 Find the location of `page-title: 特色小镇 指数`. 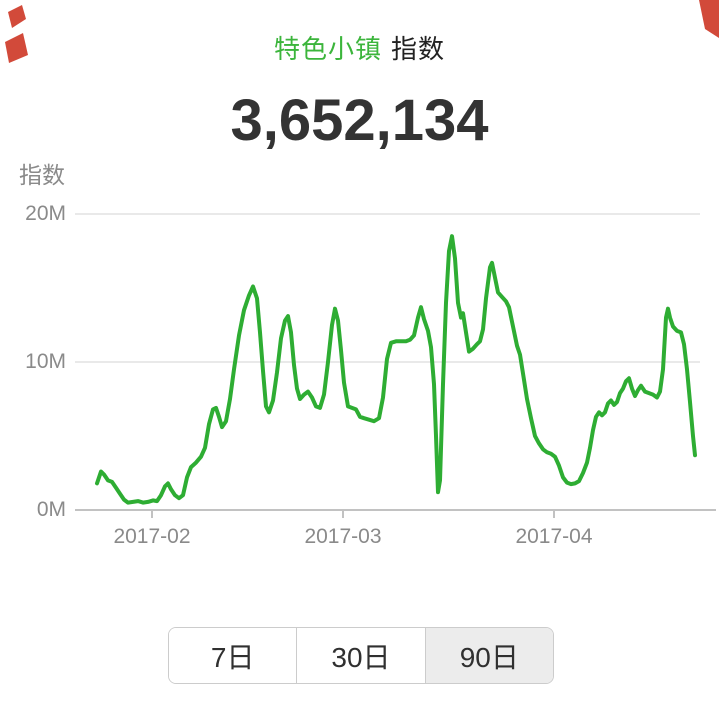

page-title: 特色小镇 指数 is located at coordinates (359, 49).